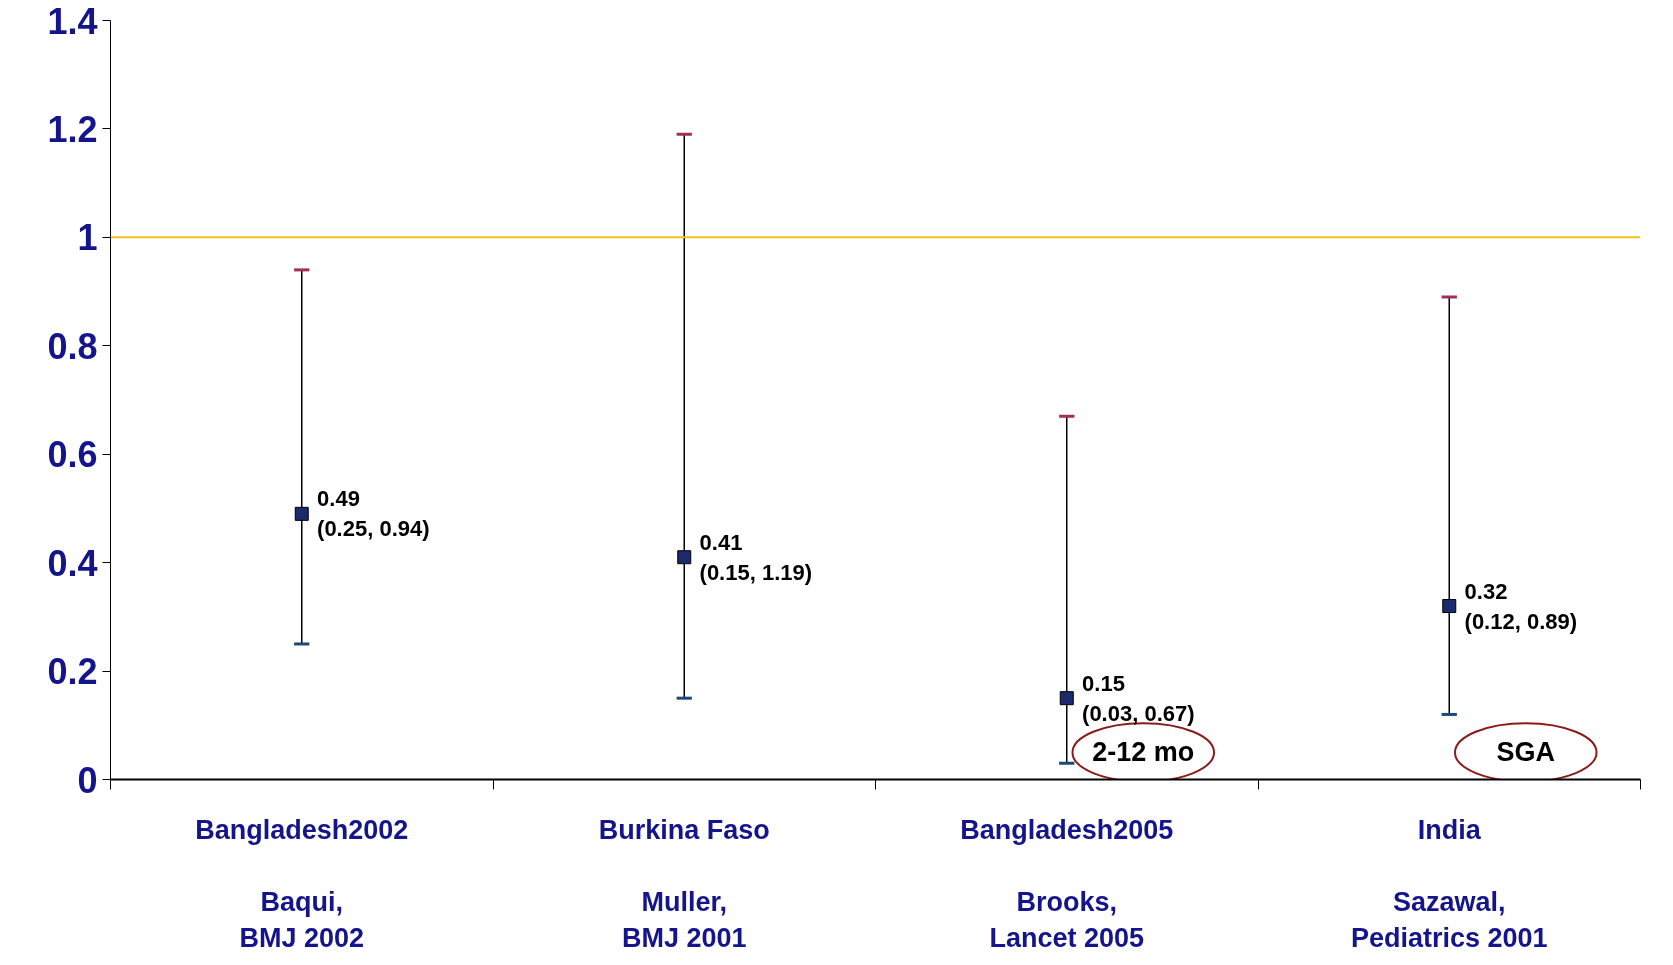  Describe the element at coordinates (1067, 883) in the screenshot. I see `category-label: Bangladesh2005 Brooks, Lancet 2005` at that location.